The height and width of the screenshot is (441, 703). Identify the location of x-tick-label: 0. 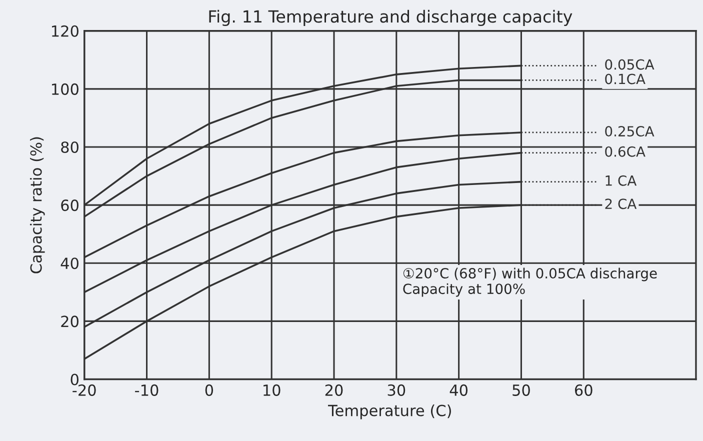
(209, 390).